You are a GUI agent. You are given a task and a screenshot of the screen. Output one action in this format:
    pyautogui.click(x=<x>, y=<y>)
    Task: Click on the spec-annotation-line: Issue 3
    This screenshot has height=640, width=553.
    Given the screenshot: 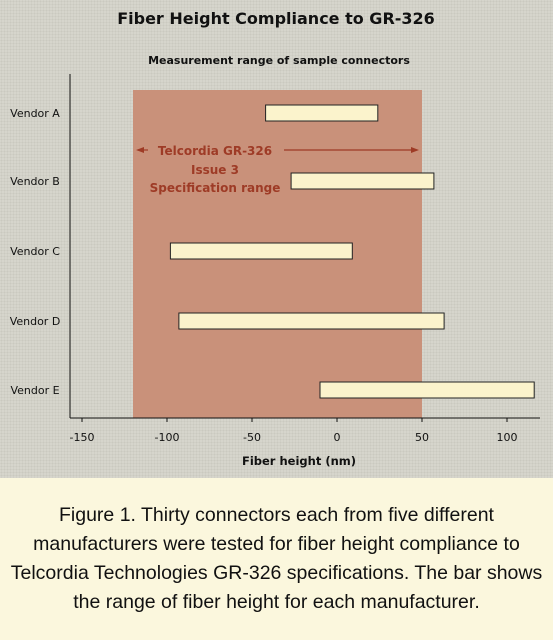 What is the action you would take?
    pyautogui.click(x=215, y=170)
    